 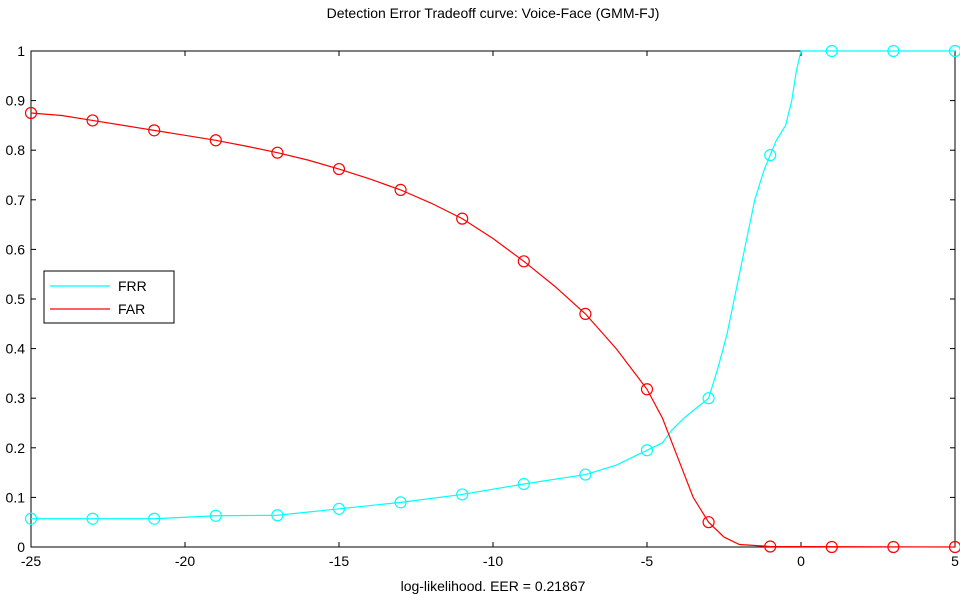 What do you see at coordinates (16, 150) in the screenshot?
I see `y-tick-label: 0.8` at bounding box center [16, 150].